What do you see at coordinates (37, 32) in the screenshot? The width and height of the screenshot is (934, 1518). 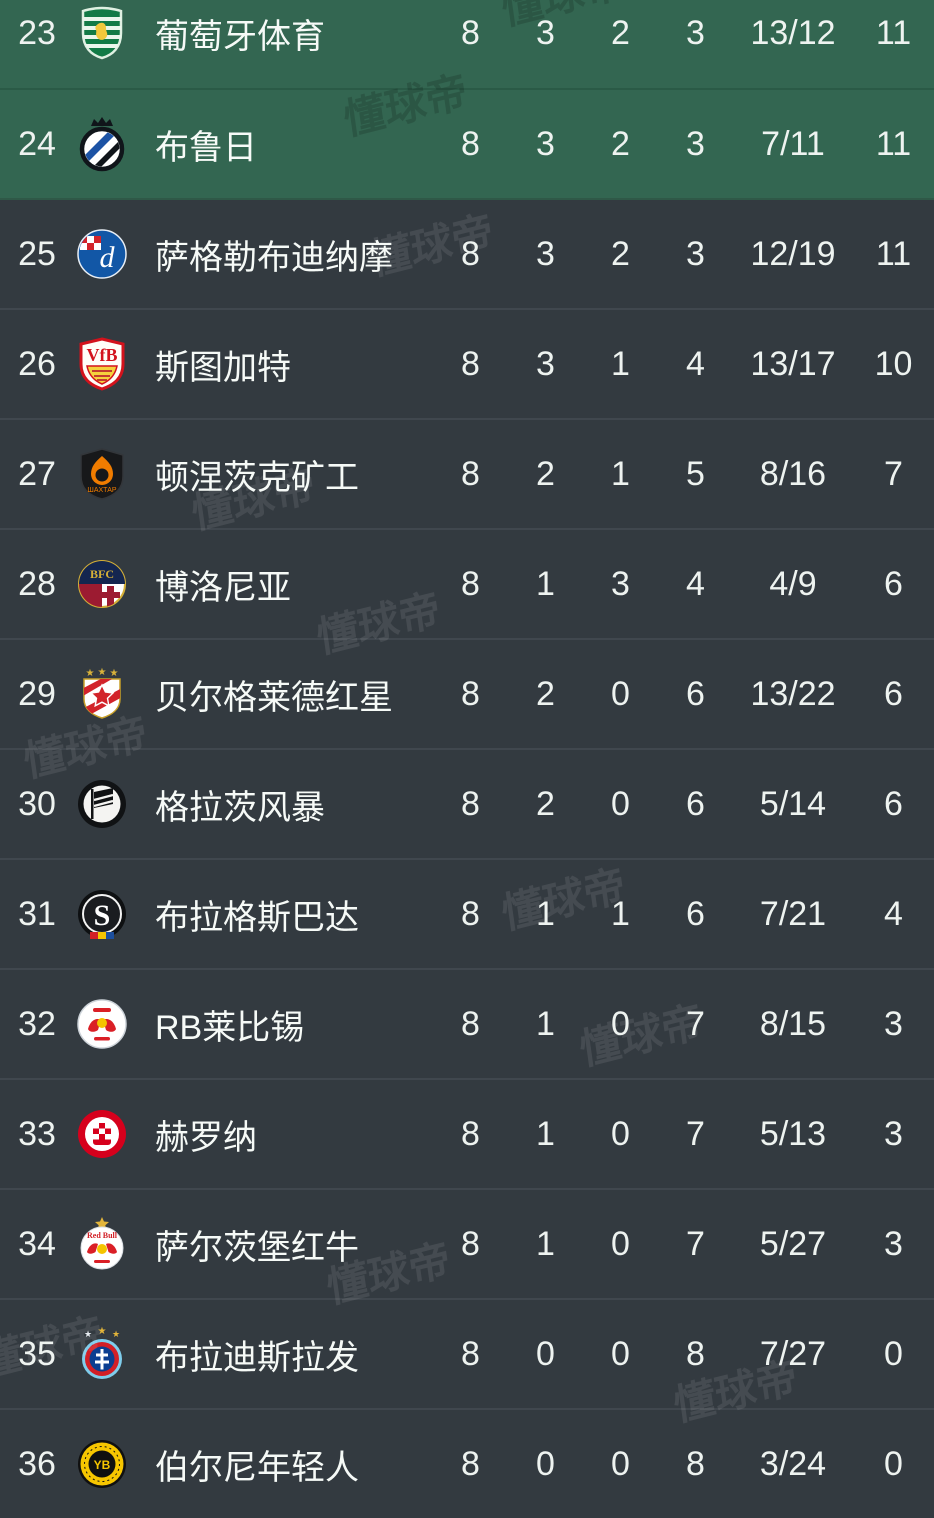 I see `rank-number: 23` at bounding box center [37, 32].